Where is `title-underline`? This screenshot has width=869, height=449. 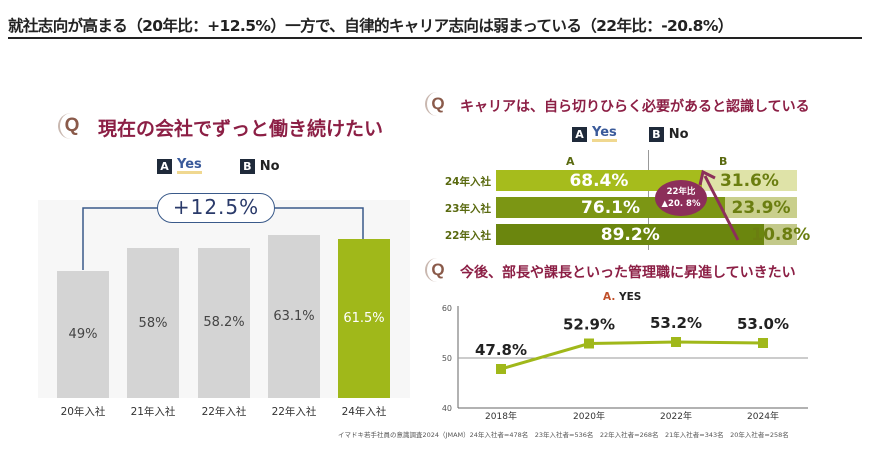 title-underline is located at coordinates (435, 38).